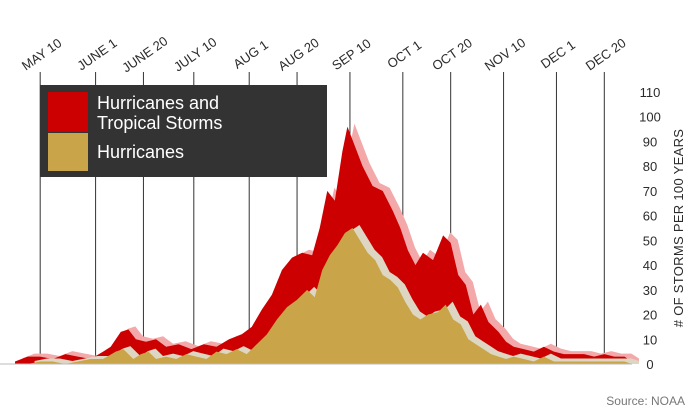 Image resolution: width=693 pixels, height=415 pixels. Describe the element at coordinates (650, 228) in the screenshot. I see `y-tick-labels: 0 10 20 30 40 50 60 70 80 90 100 110` at that location.